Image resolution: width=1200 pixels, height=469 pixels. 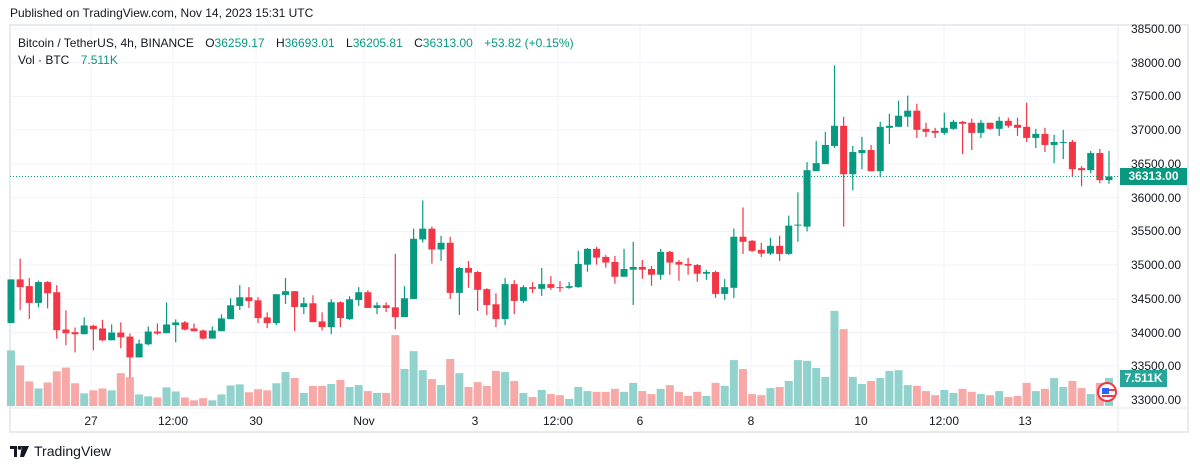 I want to click on last-price-tag: 36313.00, so click(x=1153, y=177).